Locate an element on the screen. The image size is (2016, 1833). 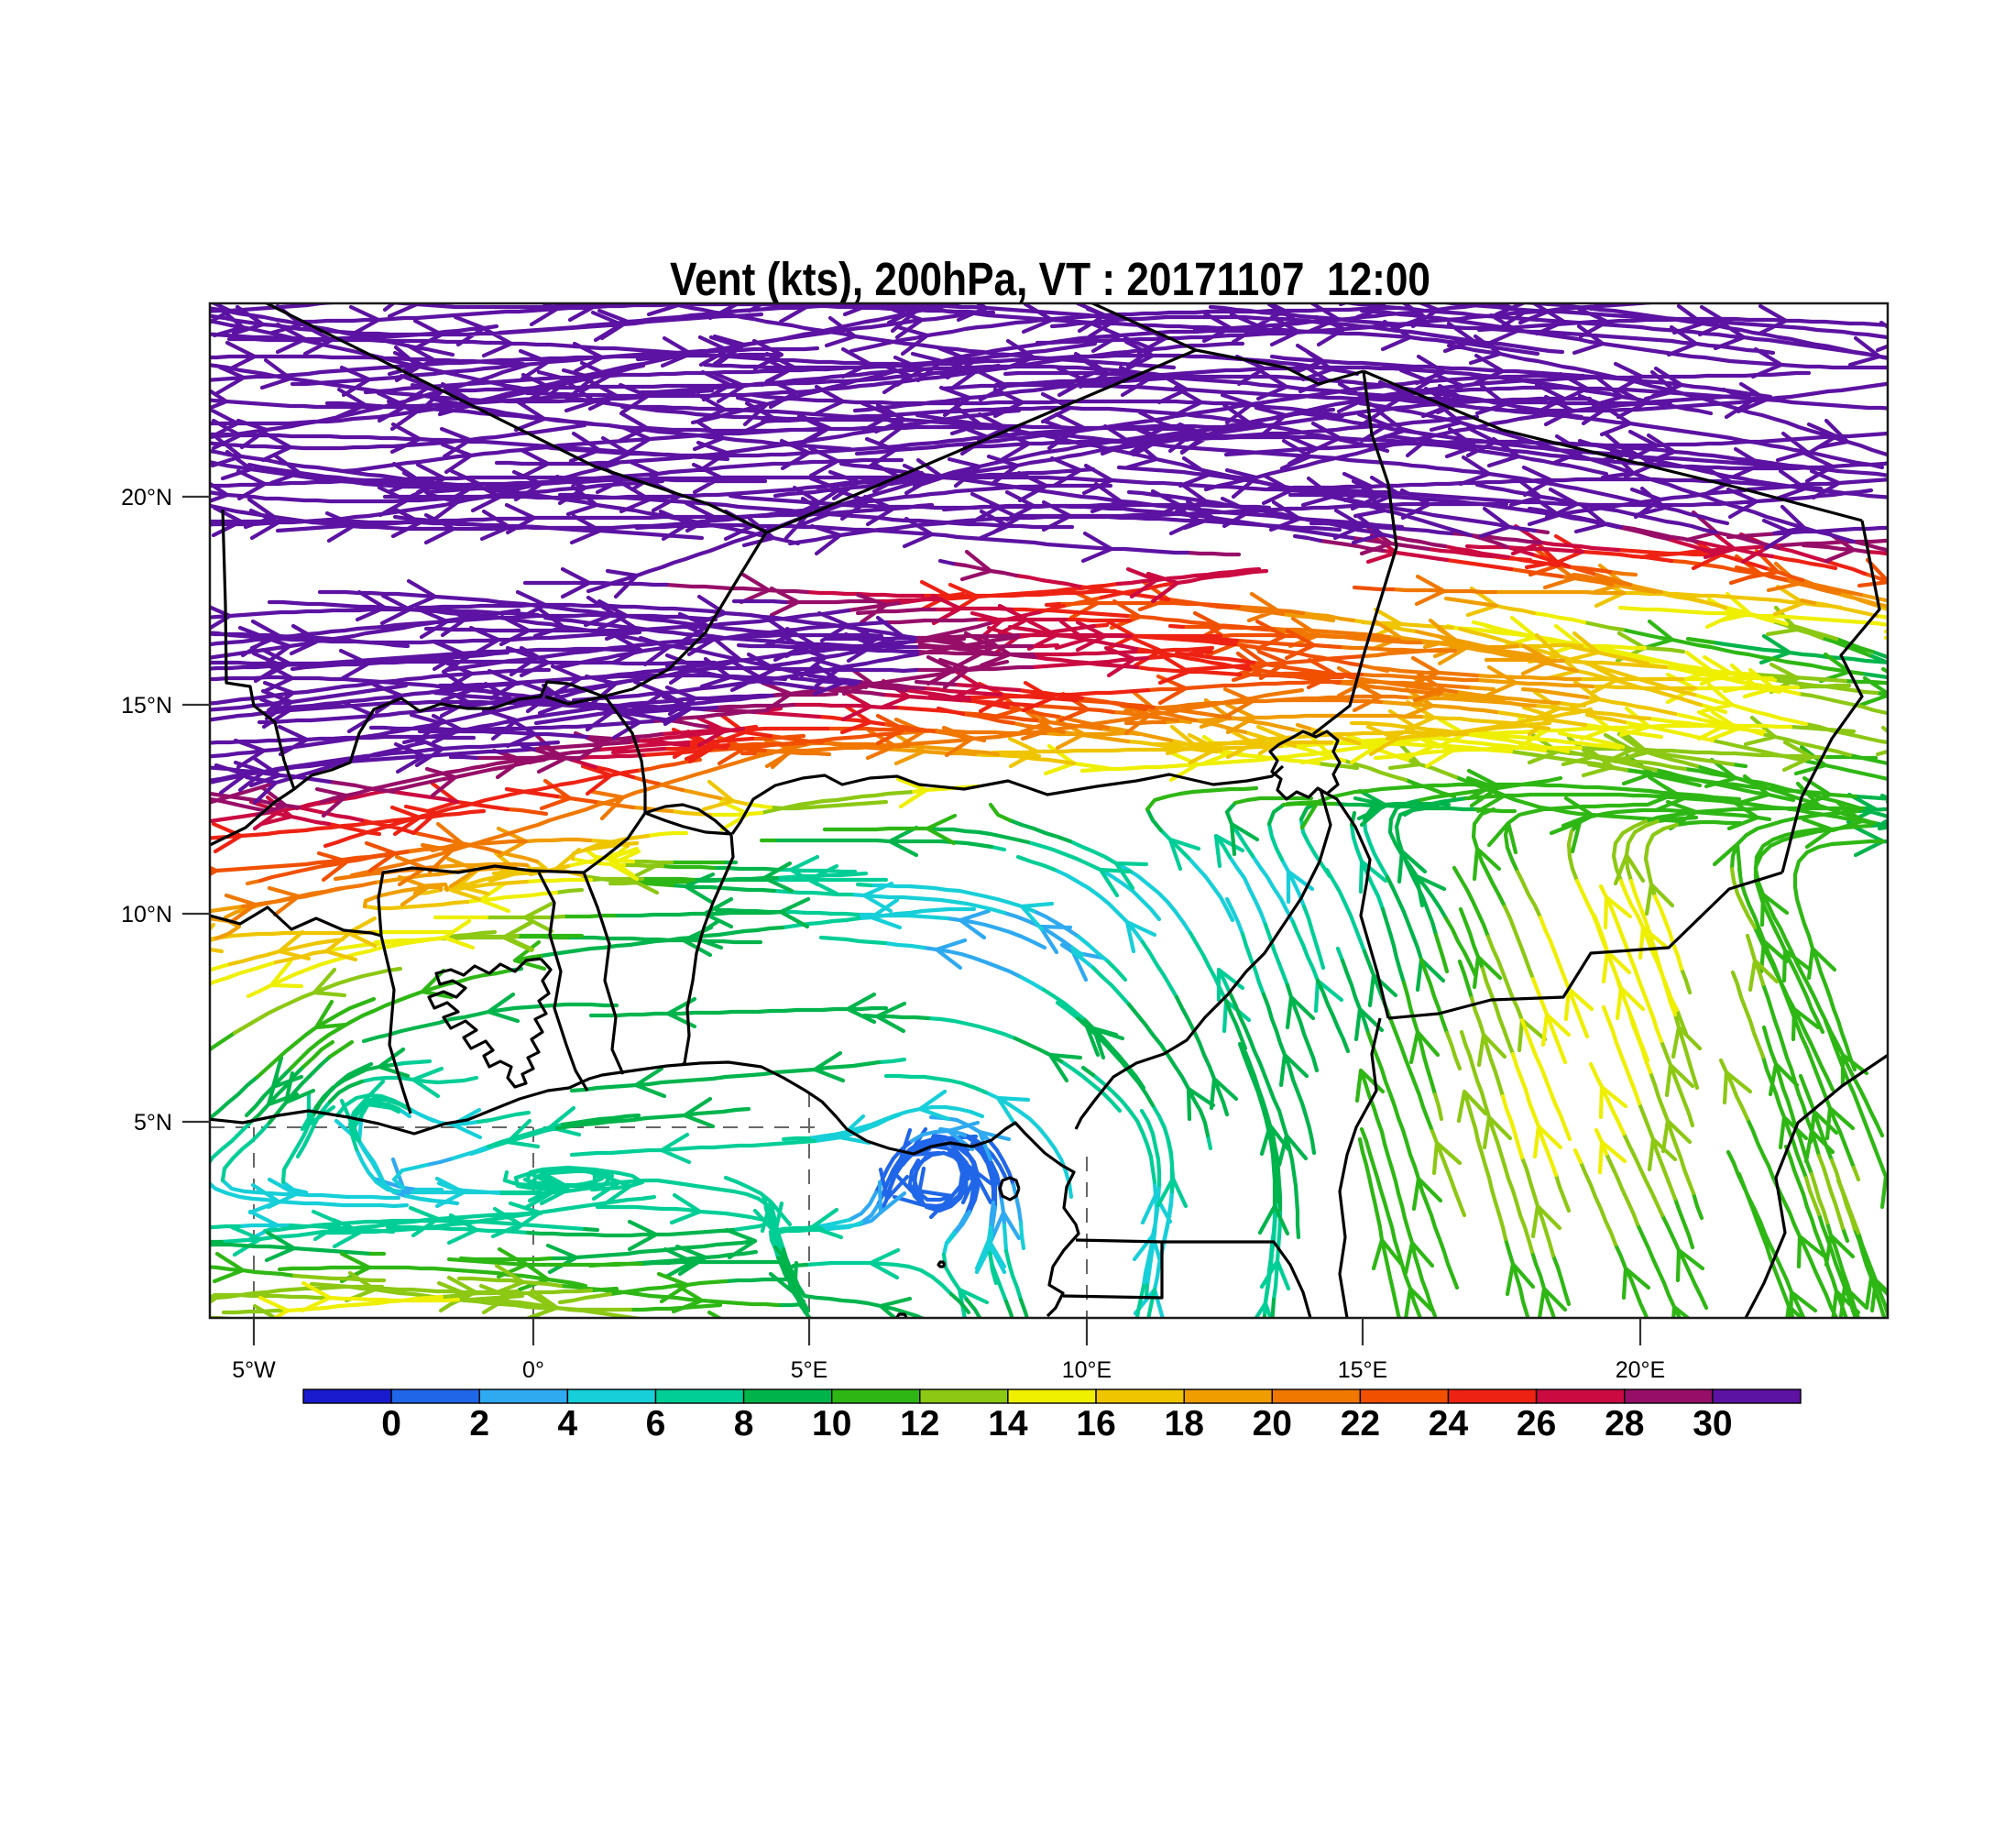
svg-text: 15°N is located at coordinates (146, 706).